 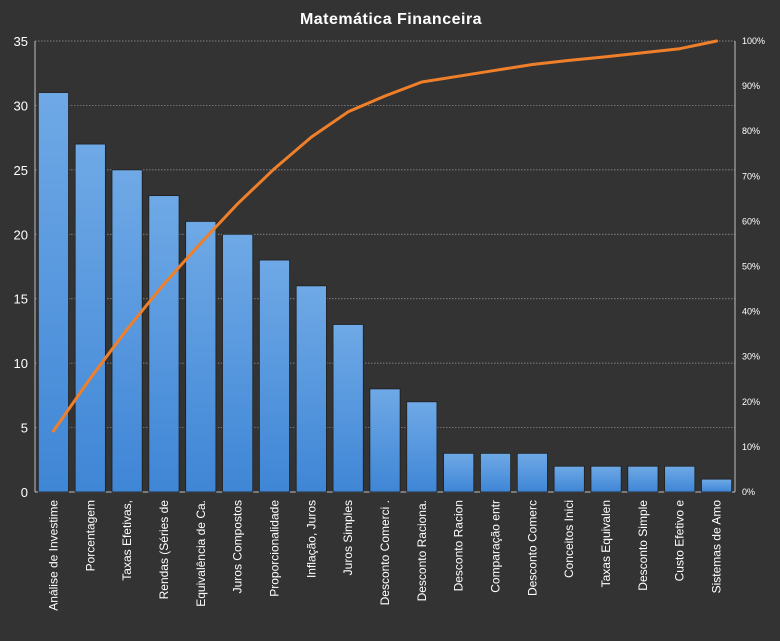 What do you see at coordinates (751, 176) in the screenshot?
I see `y2-tick-label: 70%` at bounding box center [751, 176].